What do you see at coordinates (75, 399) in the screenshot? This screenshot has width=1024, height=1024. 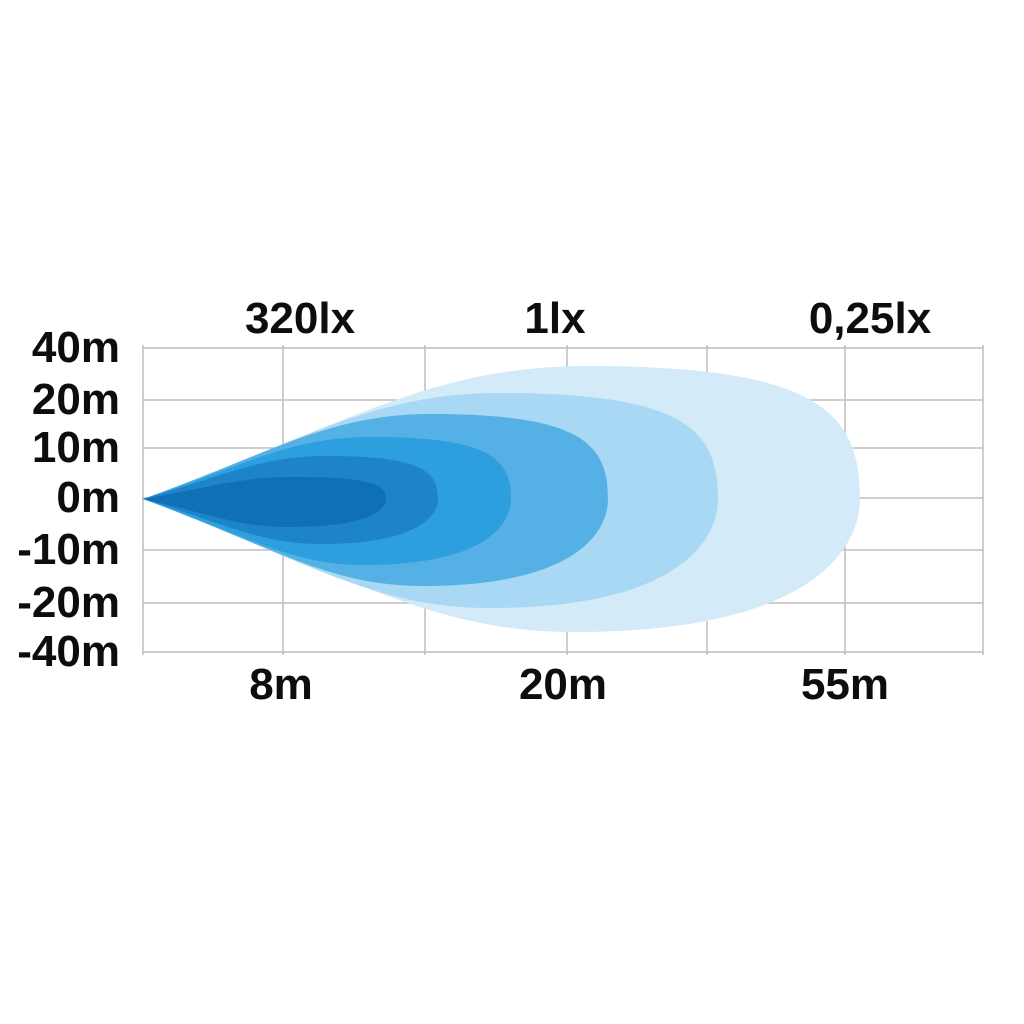 I see `y-tick-20m: 20m` at bounding box center [75, 399].